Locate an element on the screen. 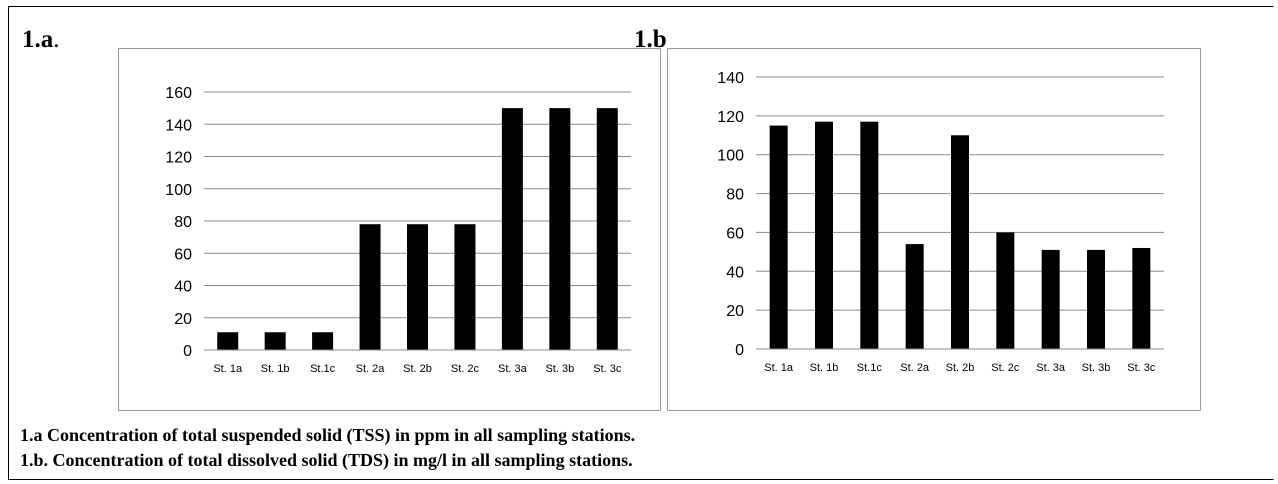 This screenshot has height=484, width=1278. chart-a-y-tick-label: 0 is located at coordinates (187, 351).